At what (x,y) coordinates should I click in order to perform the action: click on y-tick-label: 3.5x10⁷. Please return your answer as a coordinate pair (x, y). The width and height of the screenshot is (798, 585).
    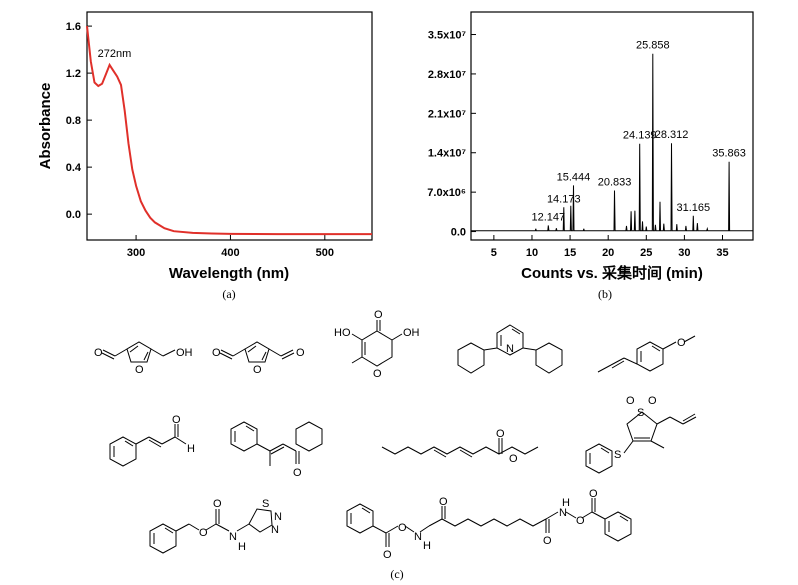
    Looking at the image, I should click on (447, 36).